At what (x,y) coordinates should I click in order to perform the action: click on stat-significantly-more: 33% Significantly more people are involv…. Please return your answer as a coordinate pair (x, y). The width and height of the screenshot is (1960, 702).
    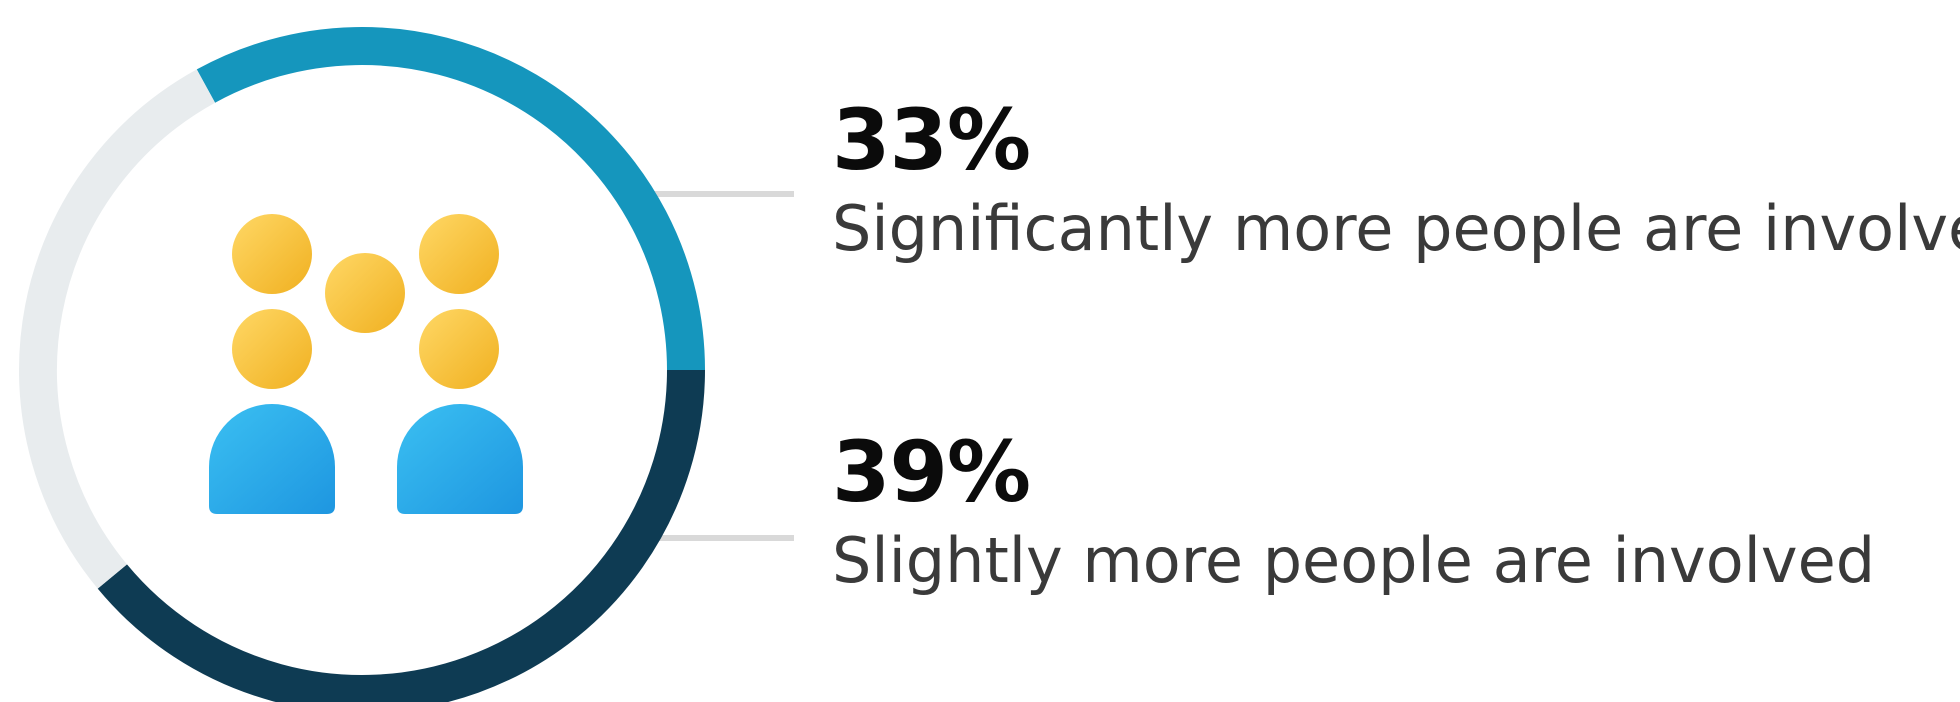
    Looking at the image, I should click on (1396, 179).